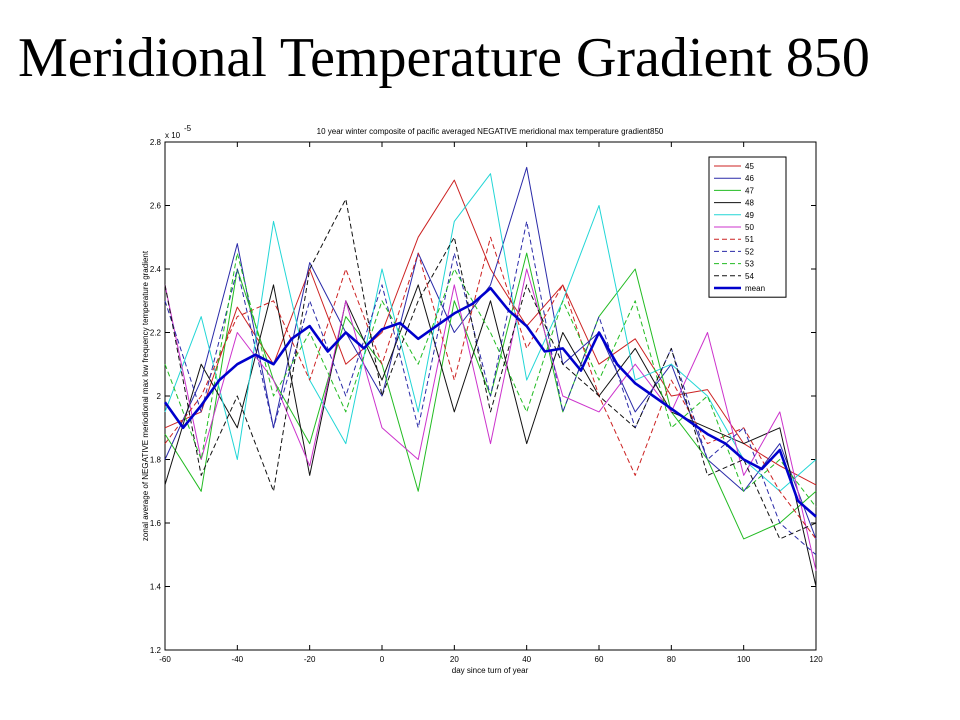 The image size is (960, 720). I want to click on y-tick-label: 2.2, so click(156, 333).